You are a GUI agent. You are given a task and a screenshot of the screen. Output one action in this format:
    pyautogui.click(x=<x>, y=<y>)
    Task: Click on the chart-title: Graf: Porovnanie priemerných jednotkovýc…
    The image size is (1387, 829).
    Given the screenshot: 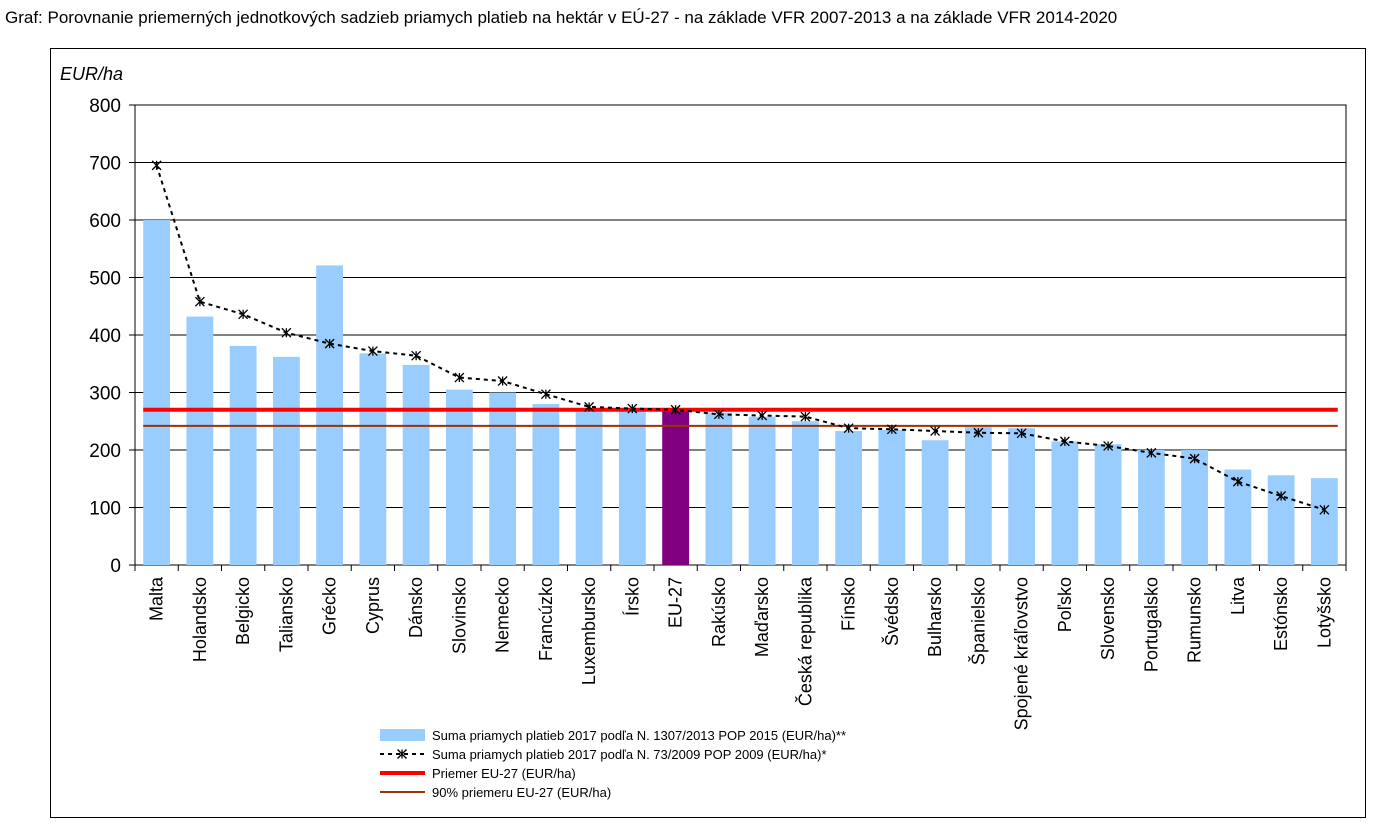 What is the action you would take?
    pyautogui.click(x=561, y=17)
    